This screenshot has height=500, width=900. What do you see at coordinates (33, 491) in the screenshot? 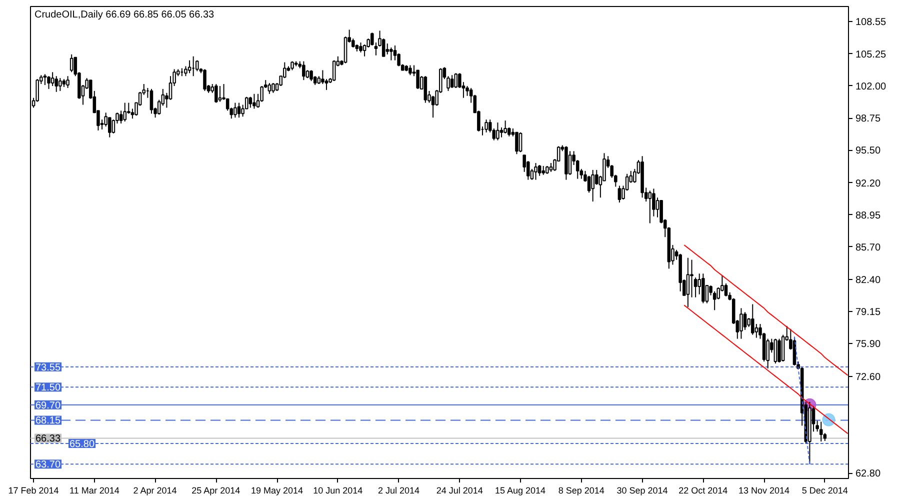
I see `x-tick-label: 17 Feb 2014` at bounding box center [33, 491].